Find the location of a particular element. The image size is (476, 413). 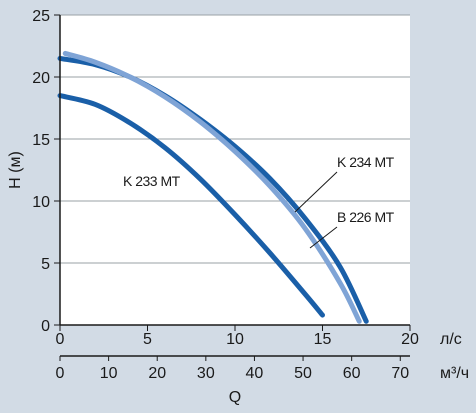

x2-tick-label: 0 is located at coordinates (60, 373).